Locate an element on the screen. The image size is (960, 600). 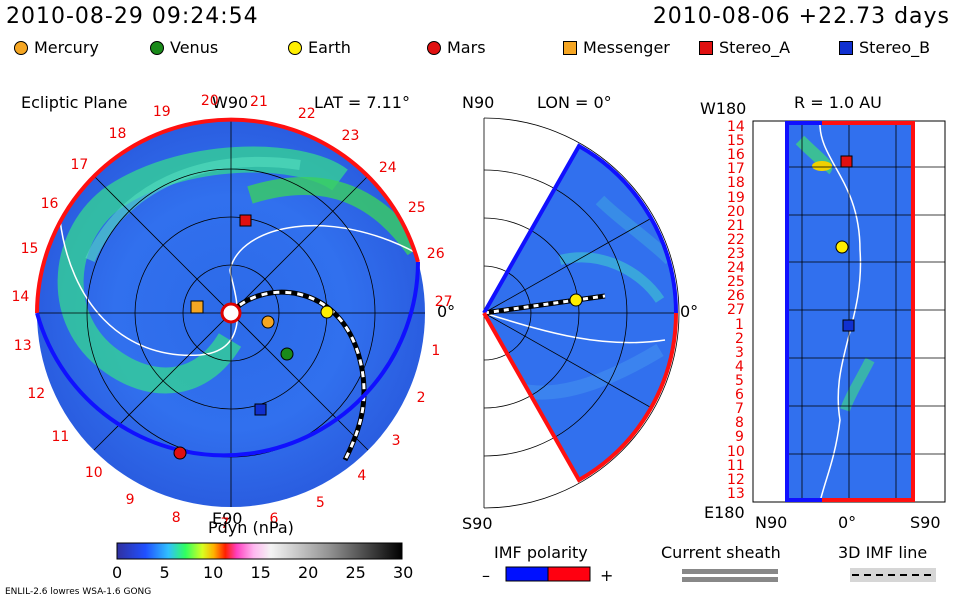
carrington-label: 4 is located at coordinates (362, 475).